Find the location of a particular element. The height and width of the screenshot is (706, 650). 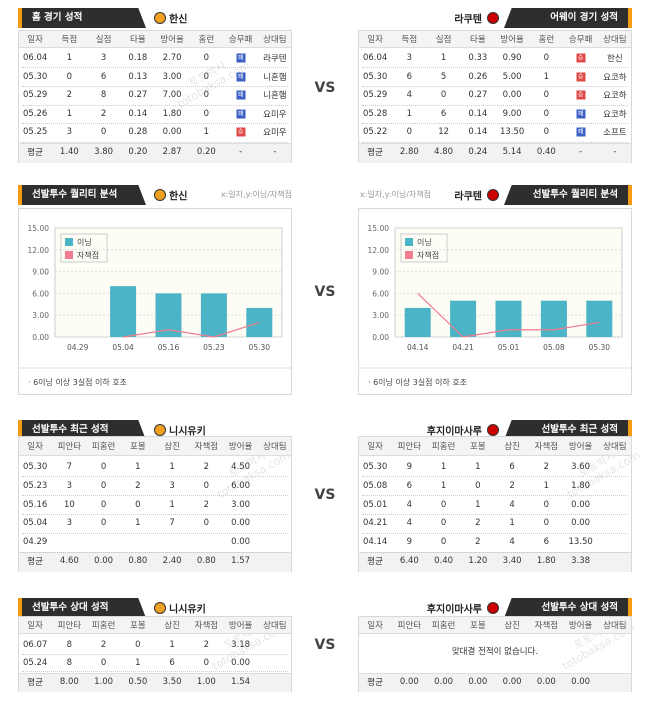

table-cell: 1.40 is located at coordinates (69, 152).